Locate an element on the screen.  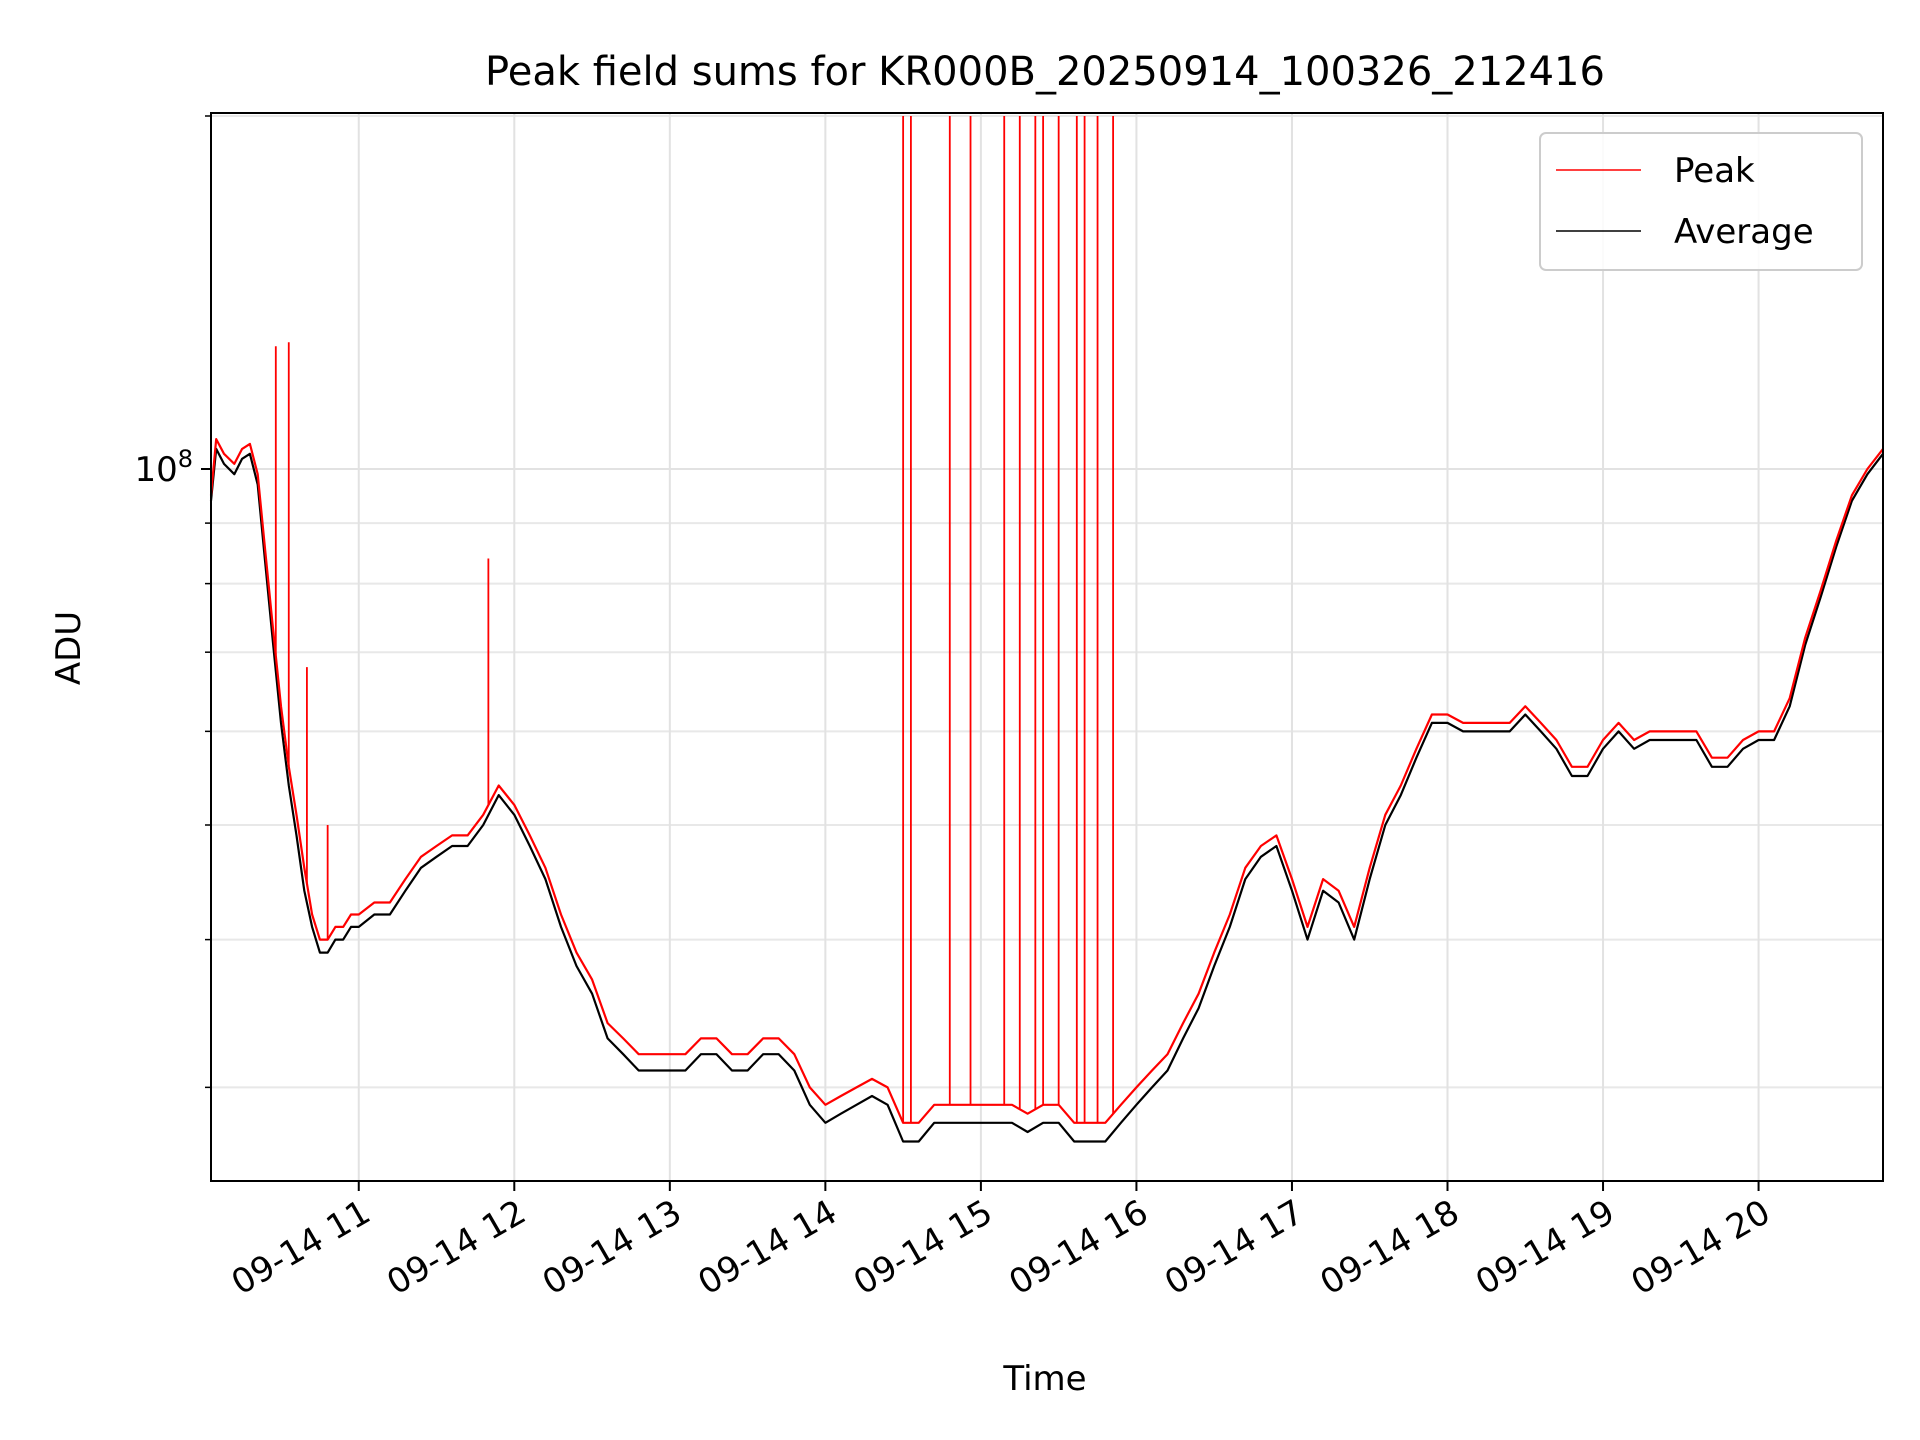
y-axis-label: ADU is located at coordinates (69, 648).